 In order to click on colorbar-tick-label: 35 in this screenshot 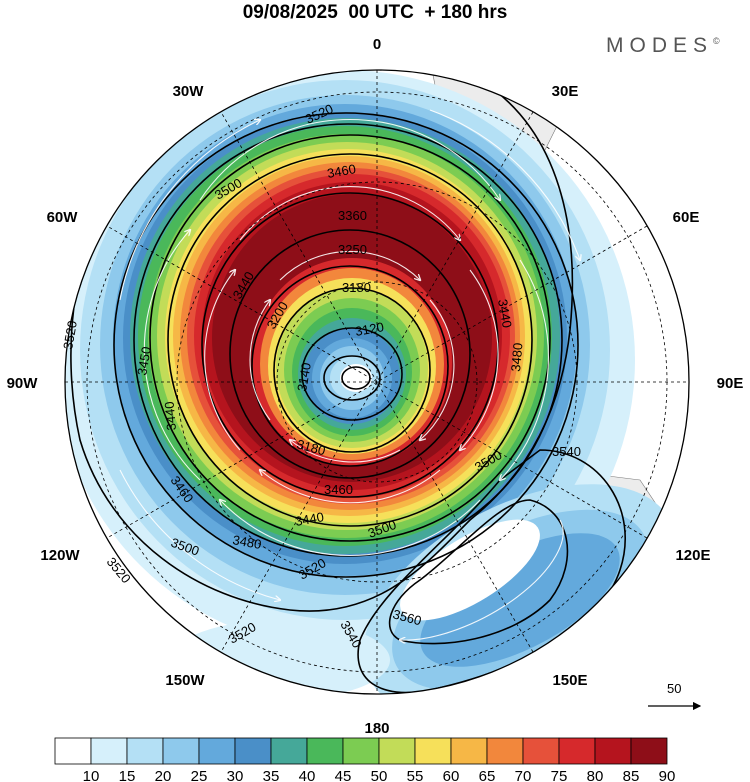, I will do `click(271, 775)`.